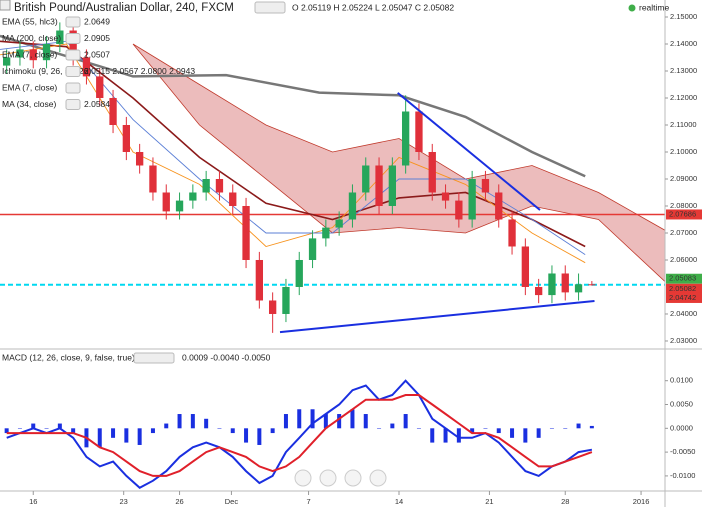 The image size is (702, 507). Describe the element at coordinates (46, 71) in the screenshot. I see `legend-name: Ichimoku (9, 26, 52, 26)` at that location.